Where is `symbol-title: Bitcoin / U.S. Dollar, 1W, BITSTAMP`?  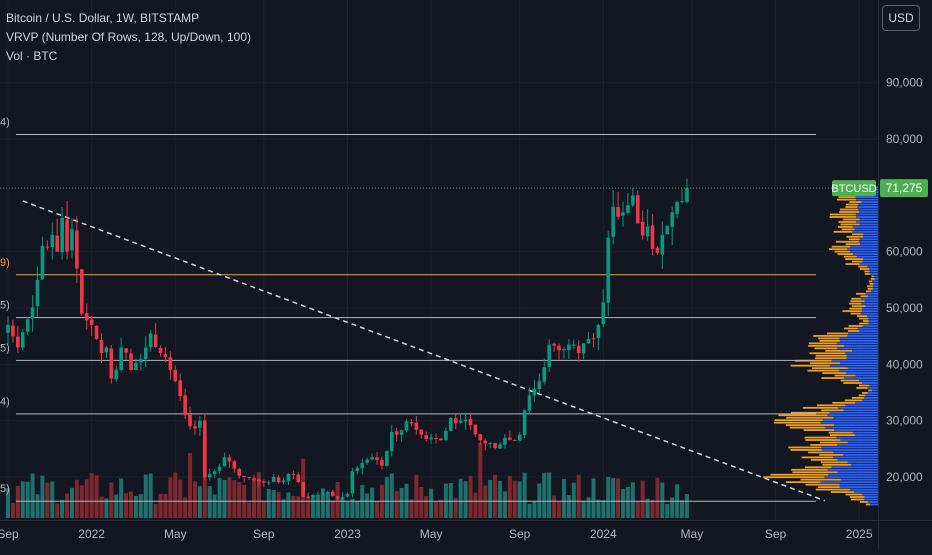
symbol-title: Bitcoin / U.S. Dollar, 1W, BITSTAMP is located at coordinates (103, 18).